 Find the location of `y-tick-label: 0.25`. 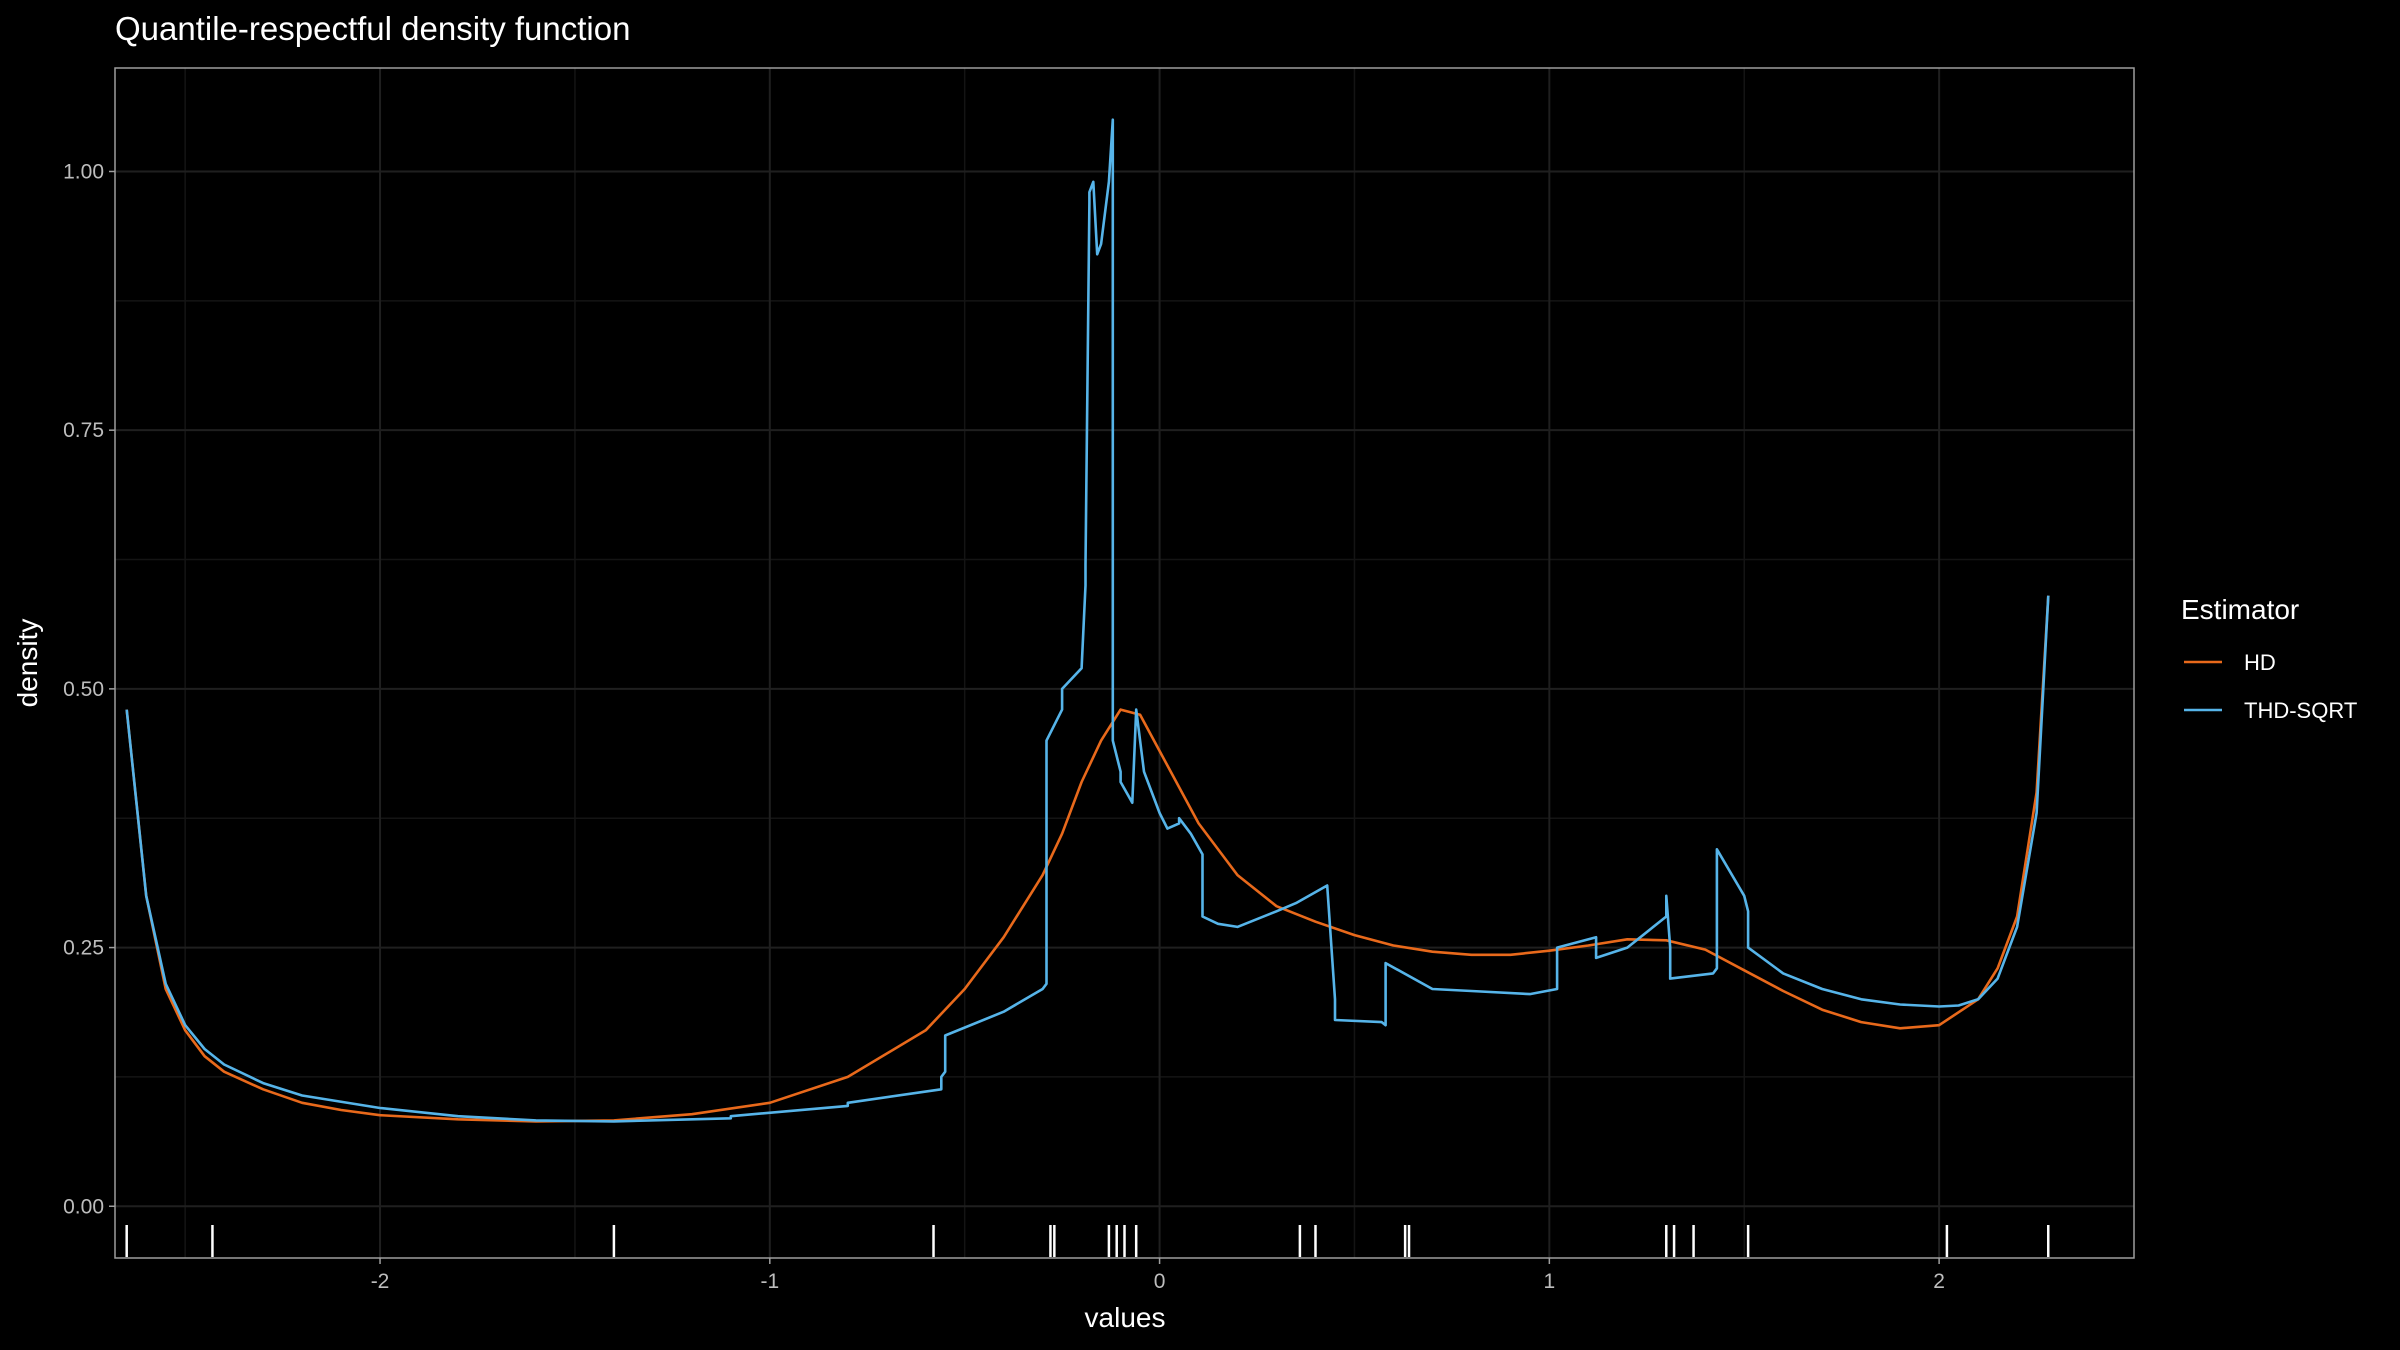

y-tick-label: 0.25 is located at coordinates (83, 948).